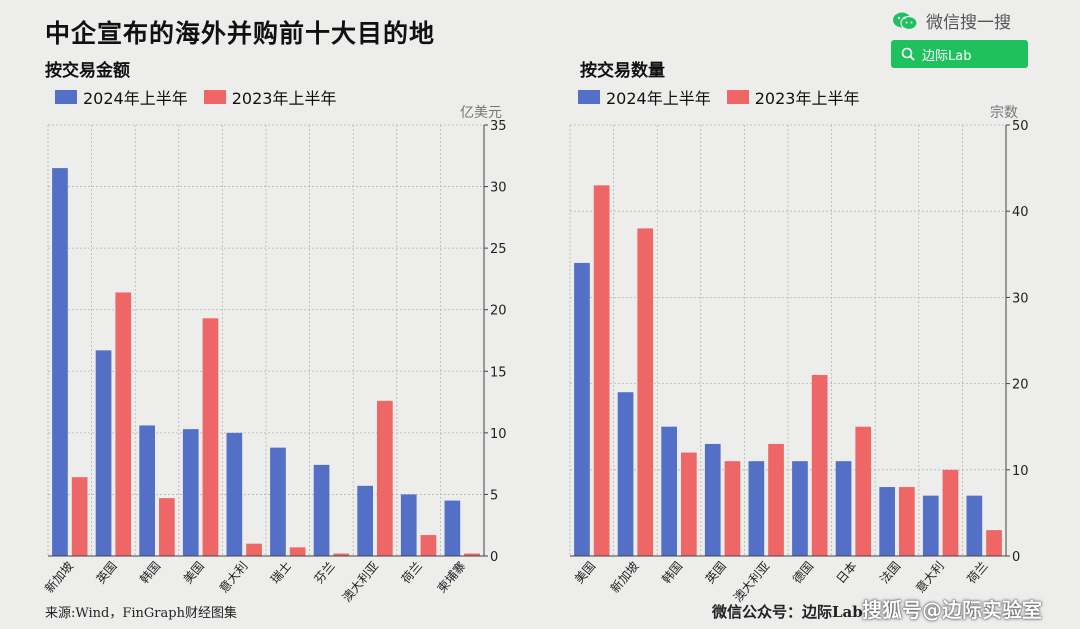  I want to click on y-tick-label: 15, so click(498, 372).